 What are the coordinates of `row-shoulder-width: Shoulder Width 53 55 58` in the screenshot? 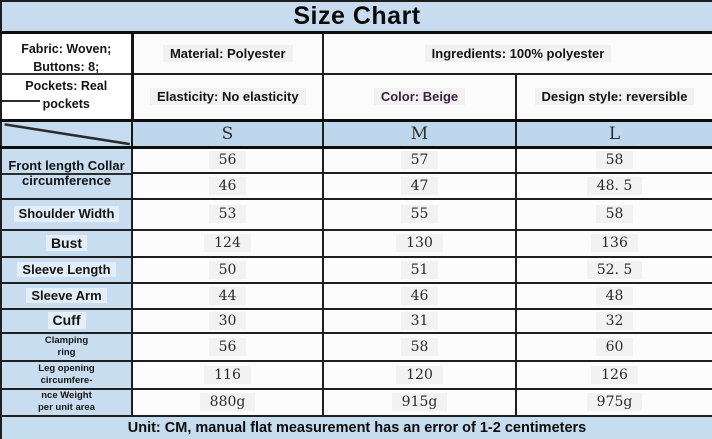 It's located at (356, 214).